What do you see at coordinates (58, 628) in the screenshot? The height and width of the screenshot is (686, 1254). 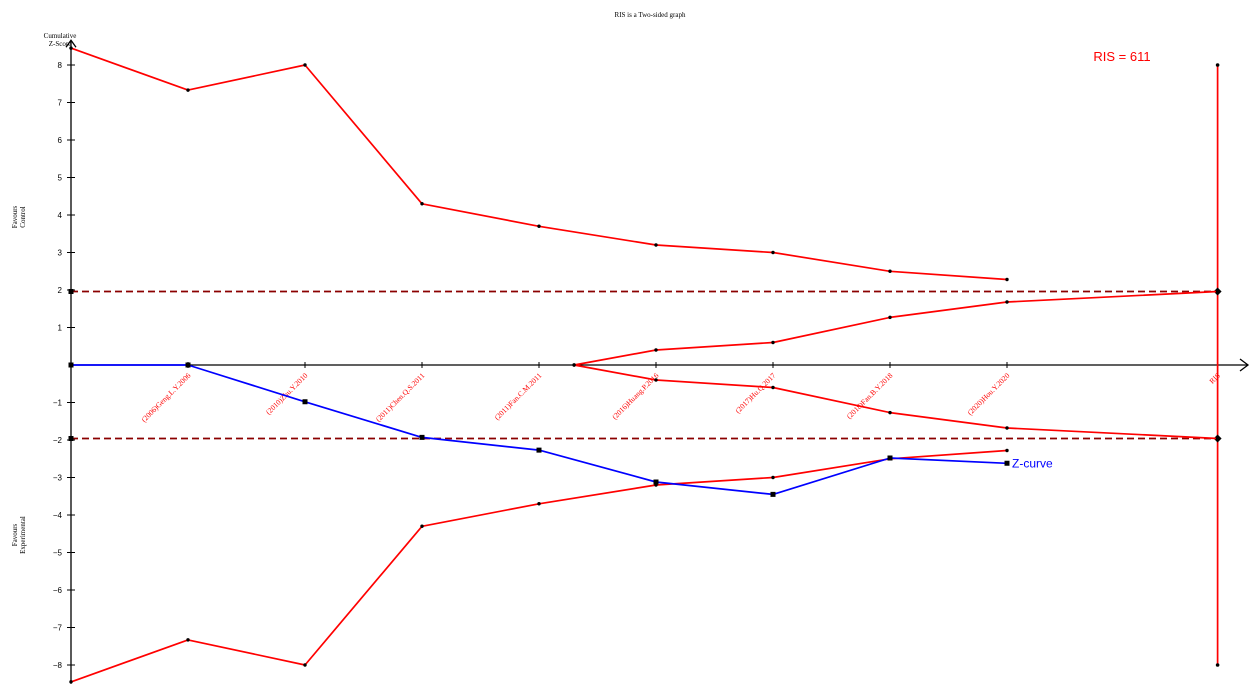 I see `y-tick-label: −7` at bounding box center [58, 628].